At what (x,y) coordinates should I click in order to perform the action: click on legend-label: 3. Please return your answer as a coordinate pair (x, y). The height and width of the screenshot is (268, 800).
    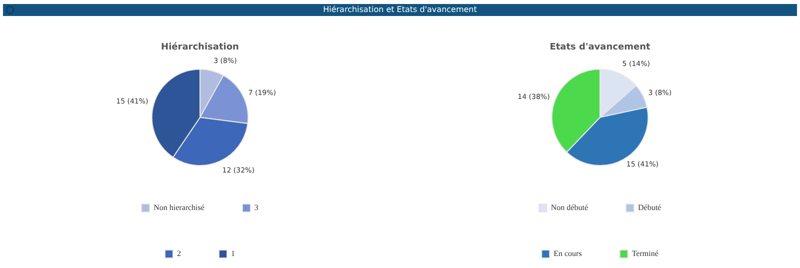
    Looking at the image, I should click on (256, 207).